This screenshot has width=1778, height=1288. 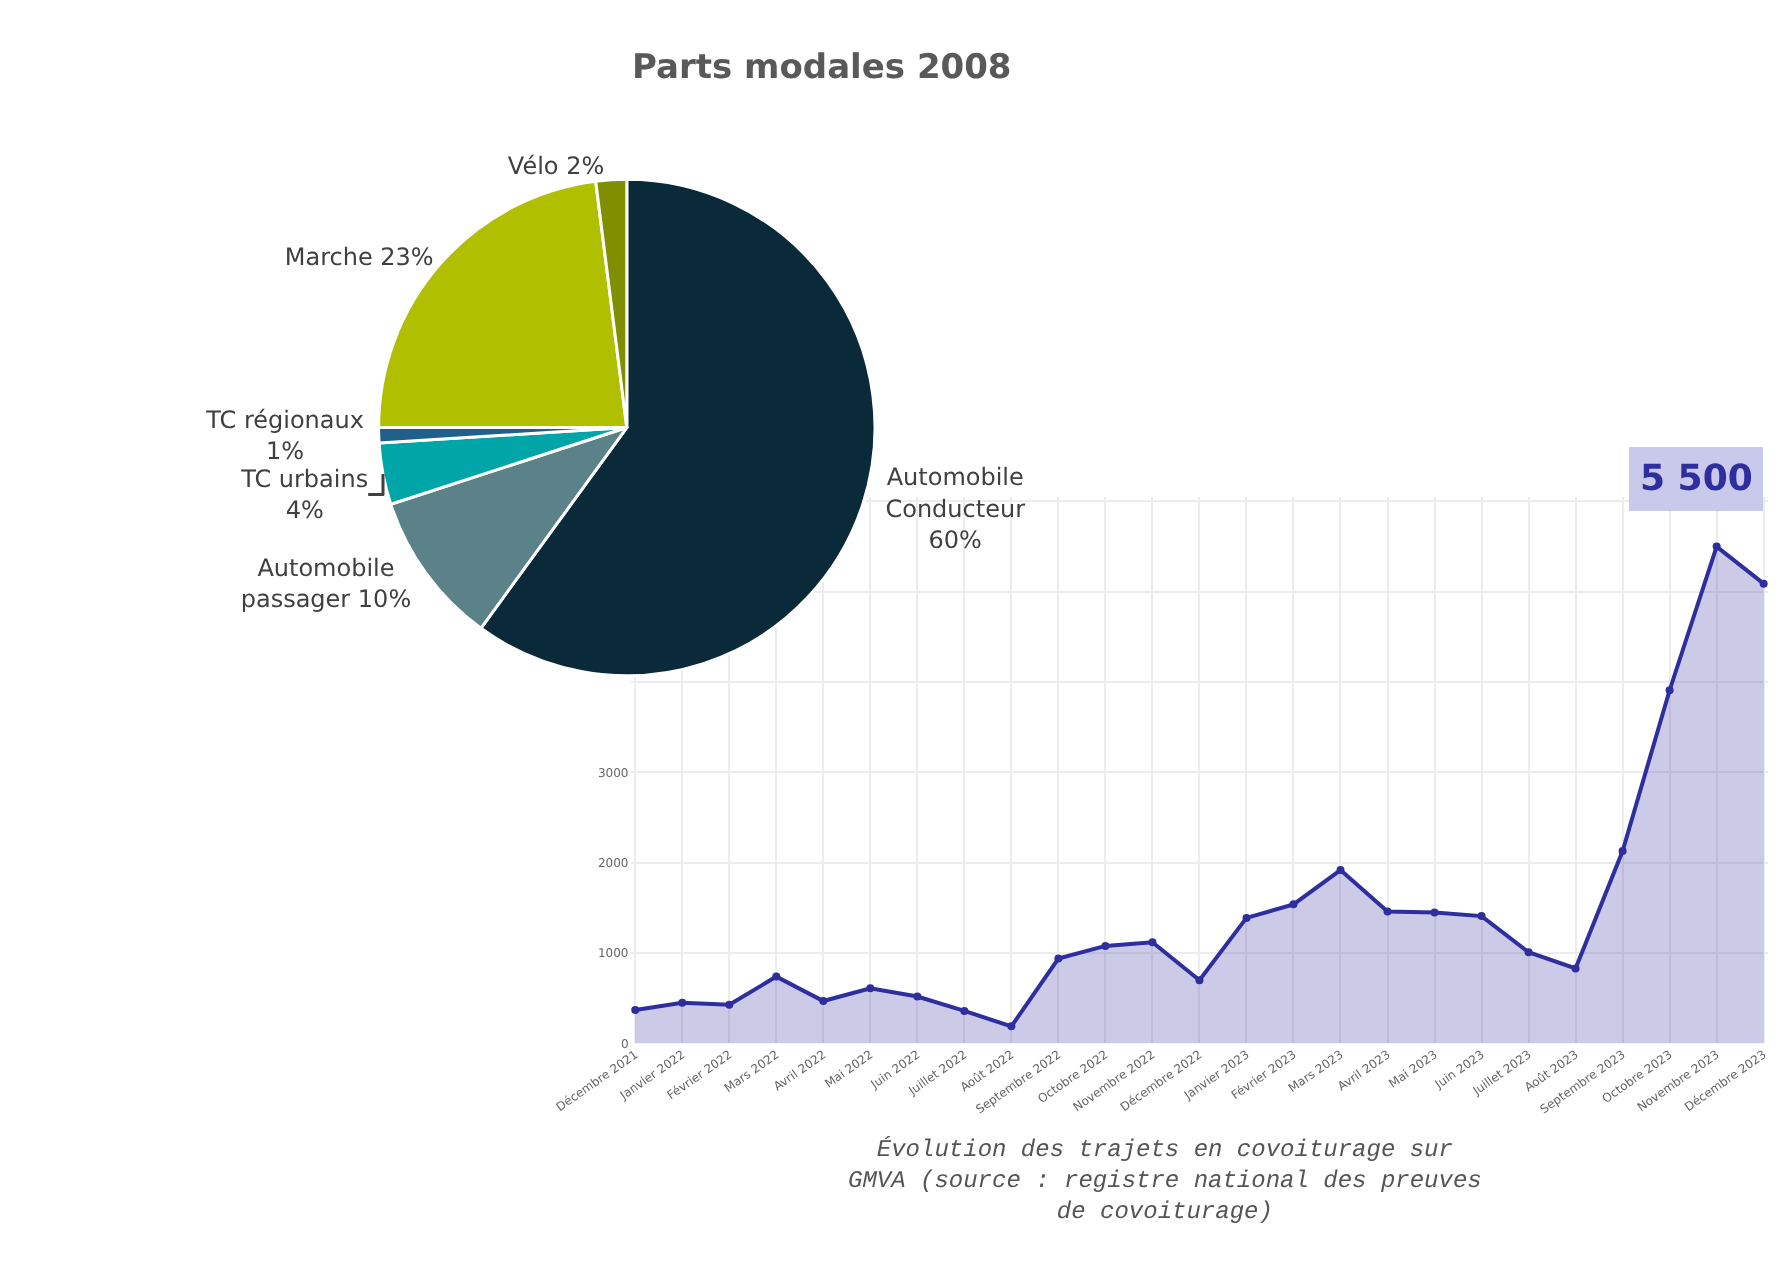 I want to click on chart-title: Parts modales 2008, so click(x=822, y=68).